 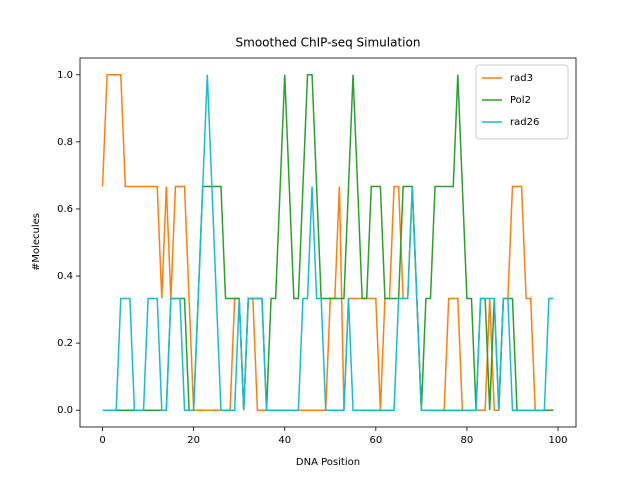 I want to click on legend-box, so click(x=522, y=102).